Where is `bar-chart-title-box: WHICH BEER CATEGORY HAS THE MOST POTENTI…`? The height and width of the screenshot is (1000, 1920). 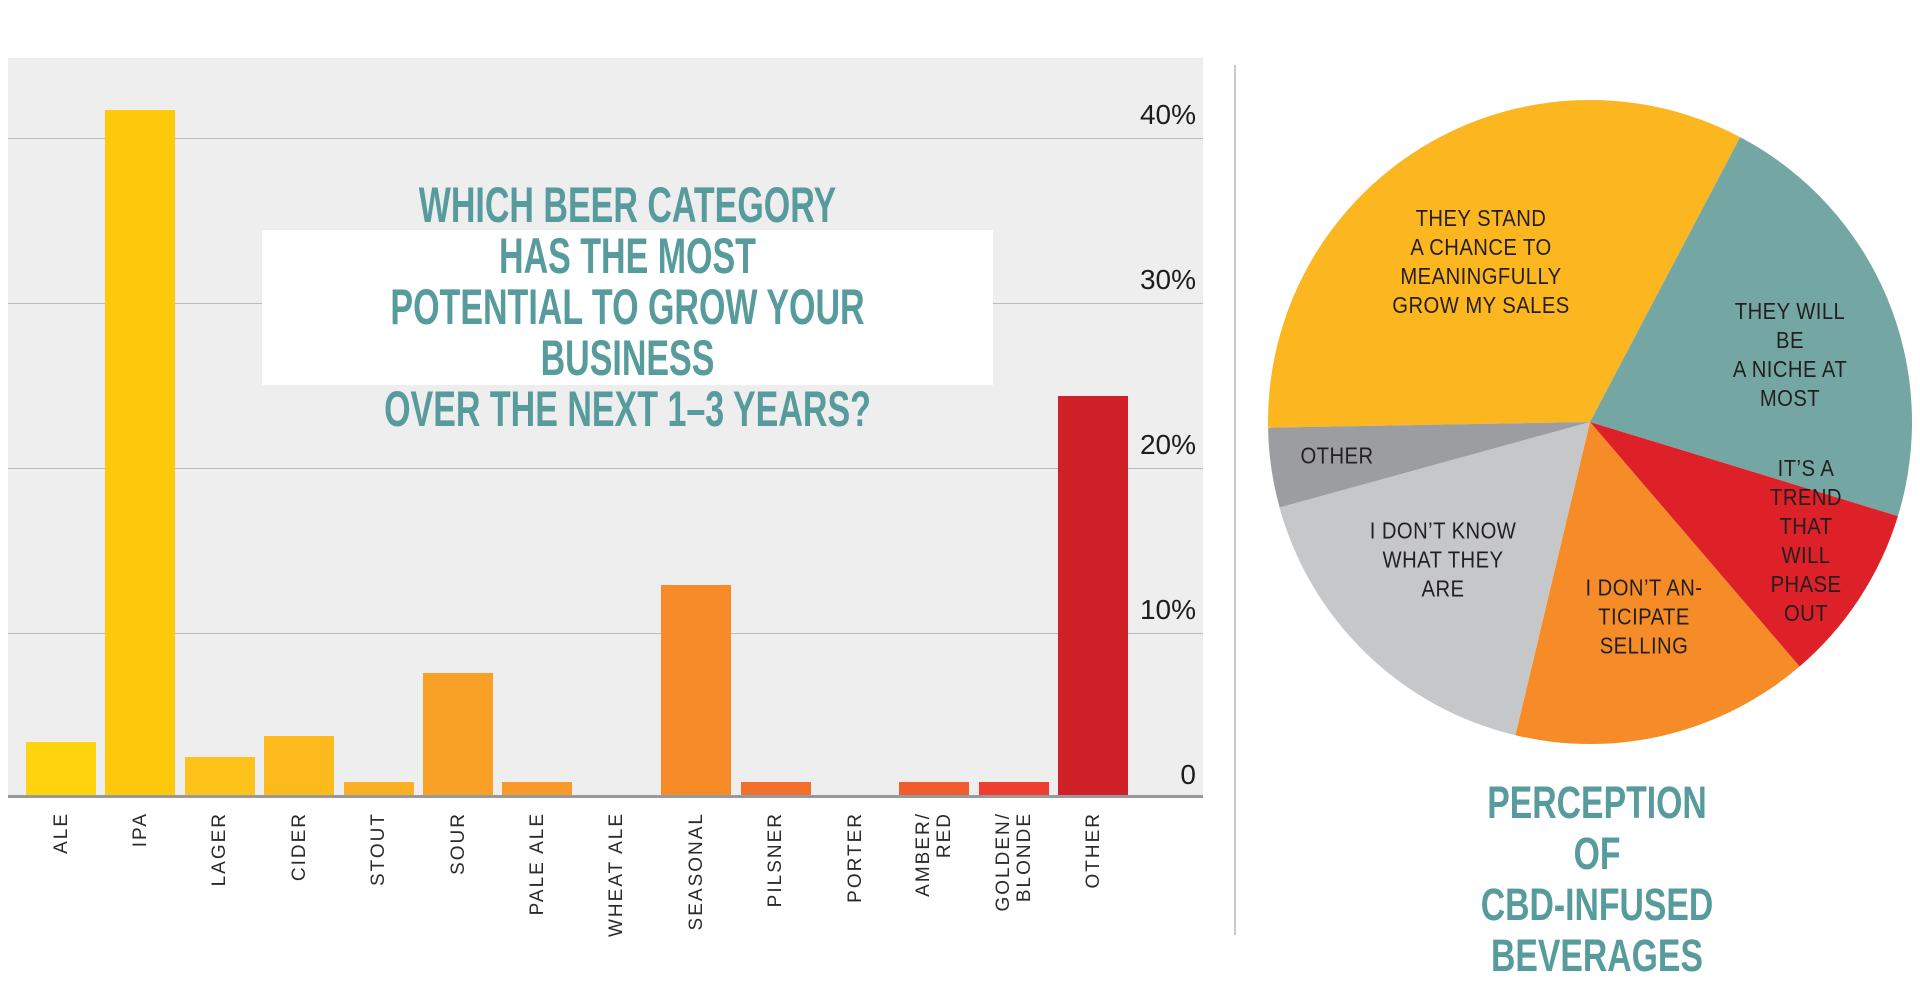 bar-chart-title-box: WHICH BEER CATEGORY HAS THE MOST POTENTI… is located at coordinates (627, 307).